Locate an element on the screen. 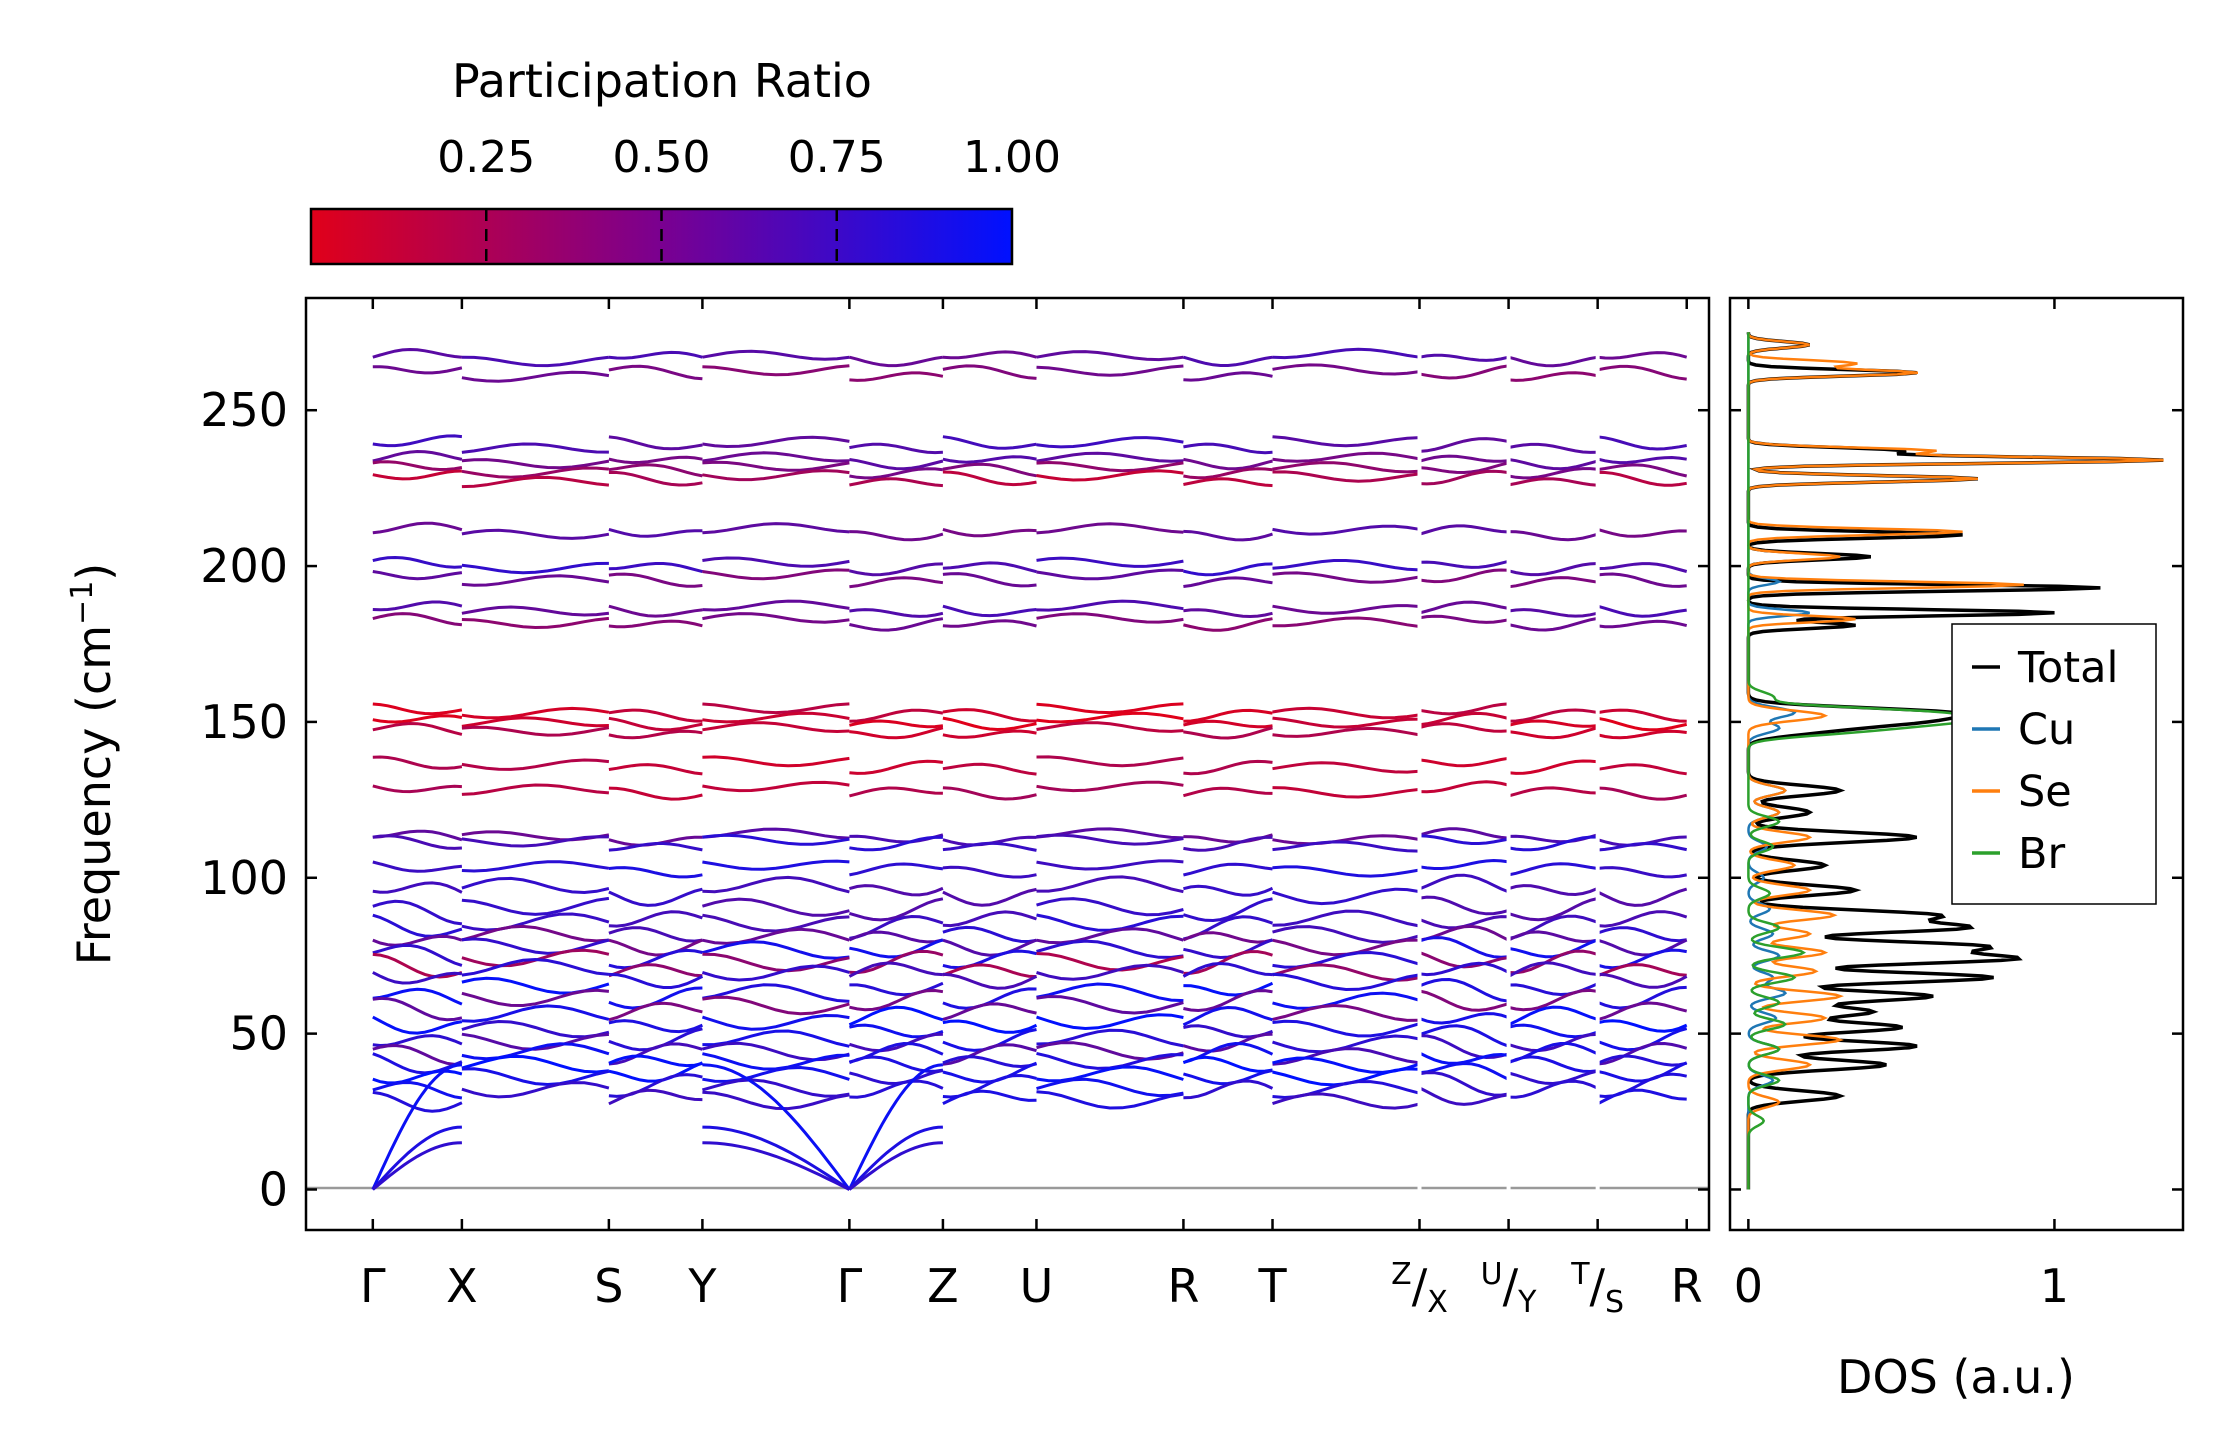 The height and width of the screenshot is (1455, 2222). y-axis-title-sup: −1 is located at coordinates (82, 603).